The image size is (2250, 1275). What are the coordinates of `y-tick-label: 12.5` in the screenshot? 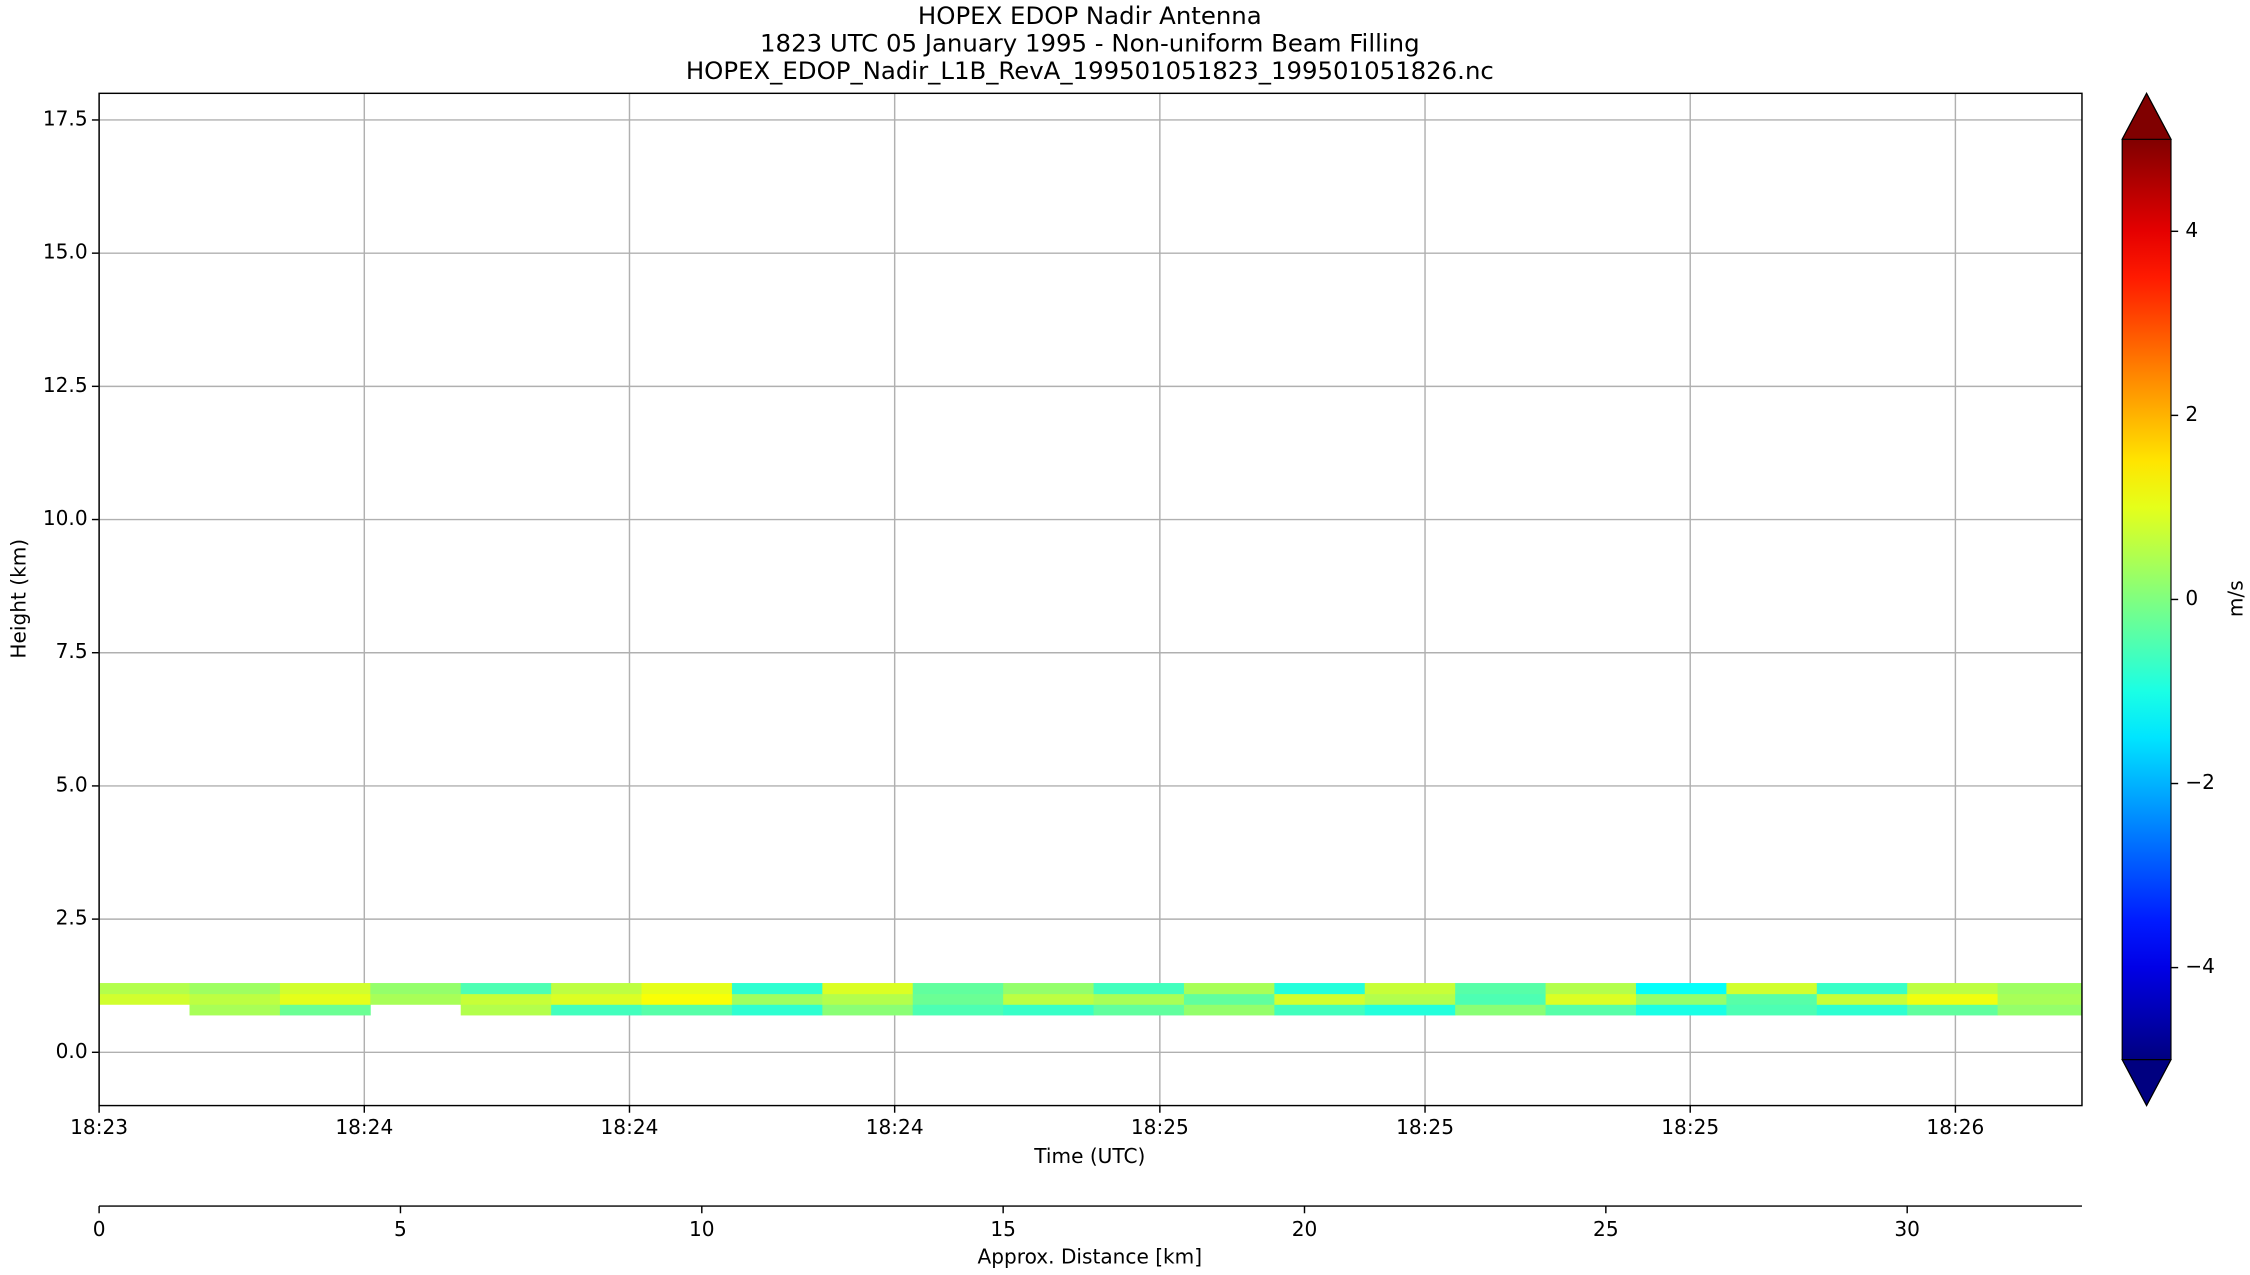 It's located at (65, 385).